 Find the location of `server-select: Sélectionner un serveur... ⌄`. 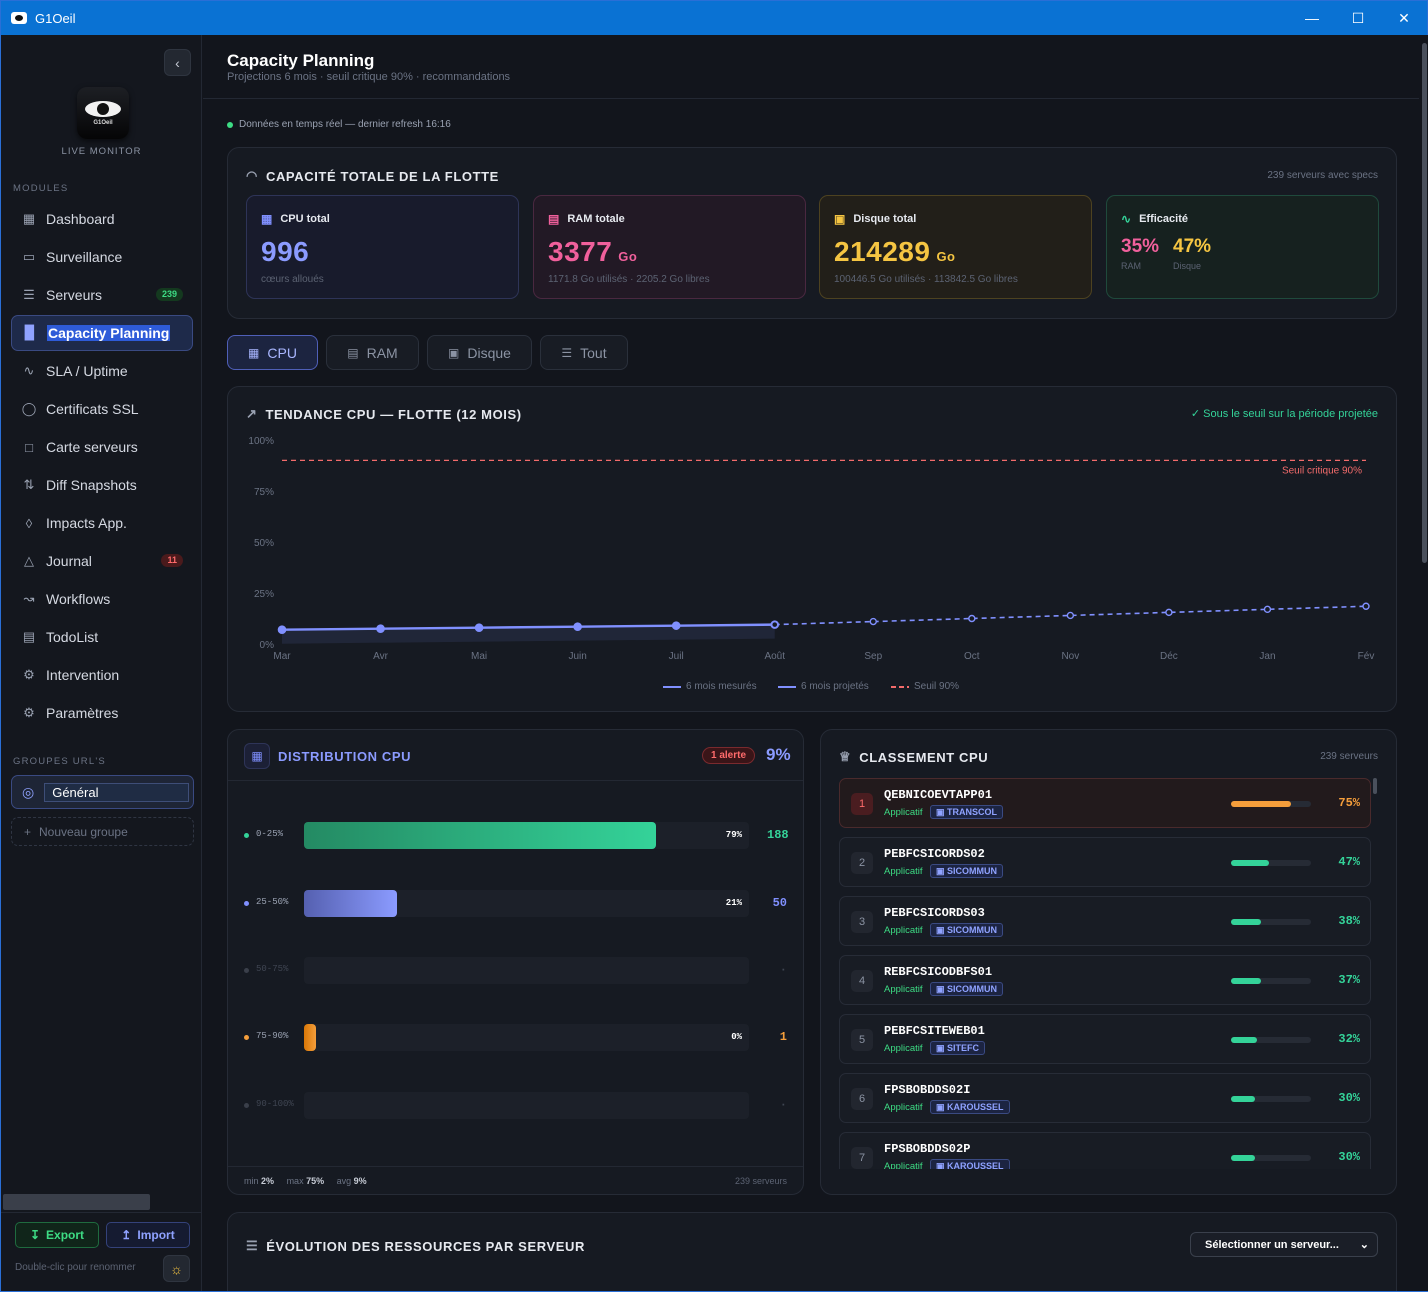

server-select: Sélectionner un serveur... ⌄ is located at coordinates (1284, 1244).